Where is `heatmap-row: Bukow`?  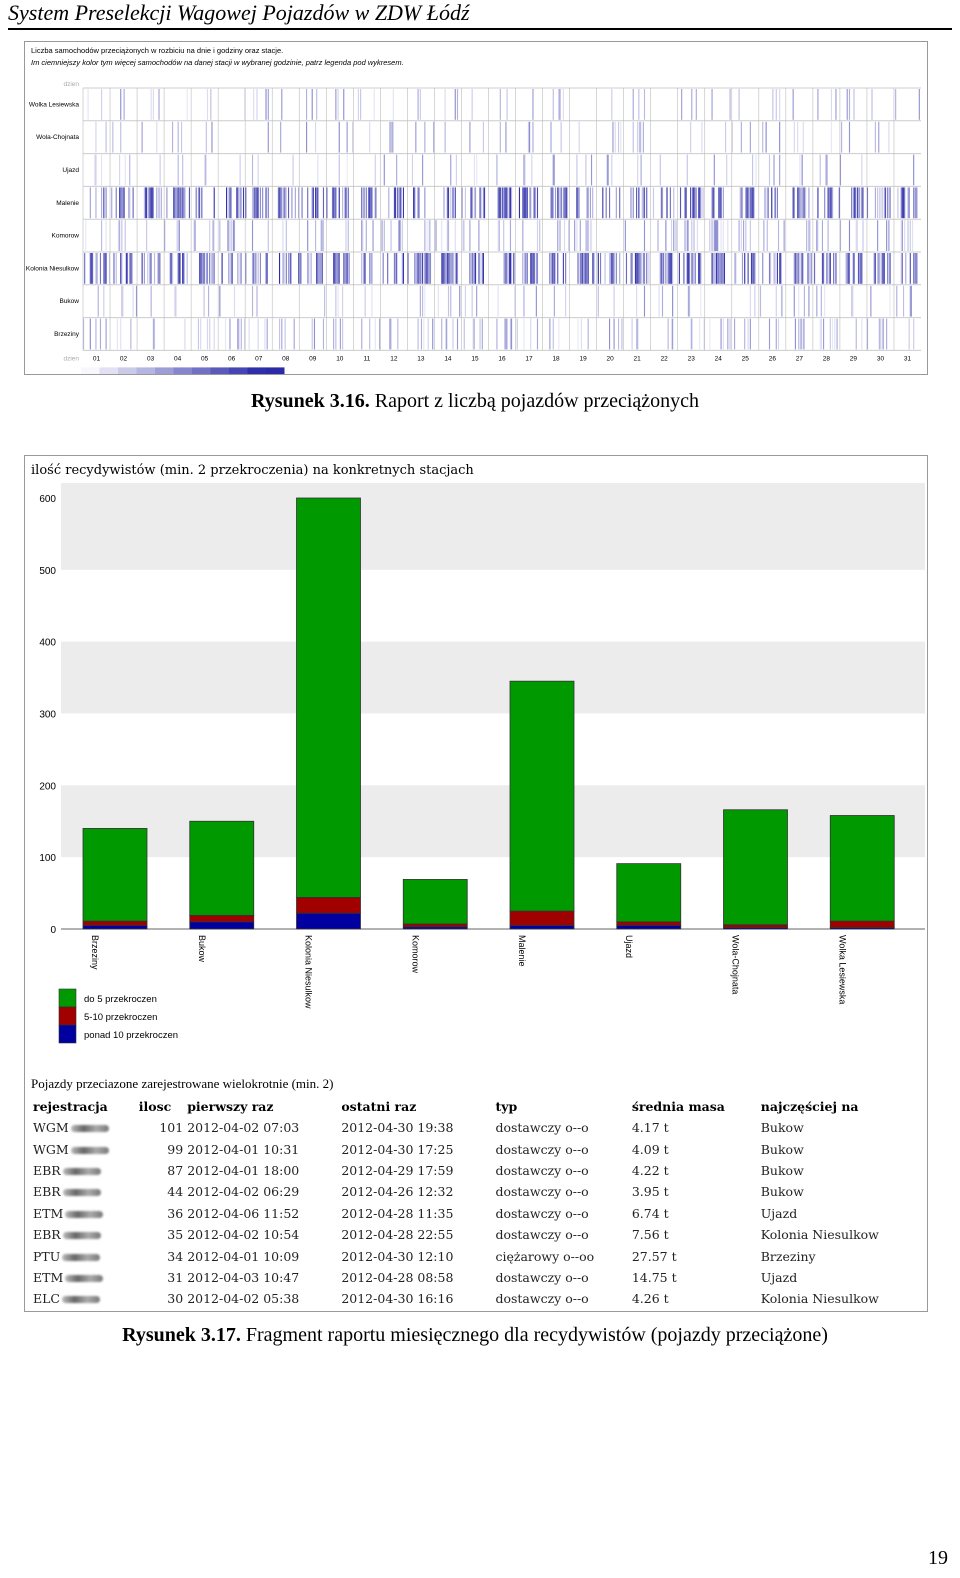
heatmap-row: Bukow is located at coordinates (490, 300).